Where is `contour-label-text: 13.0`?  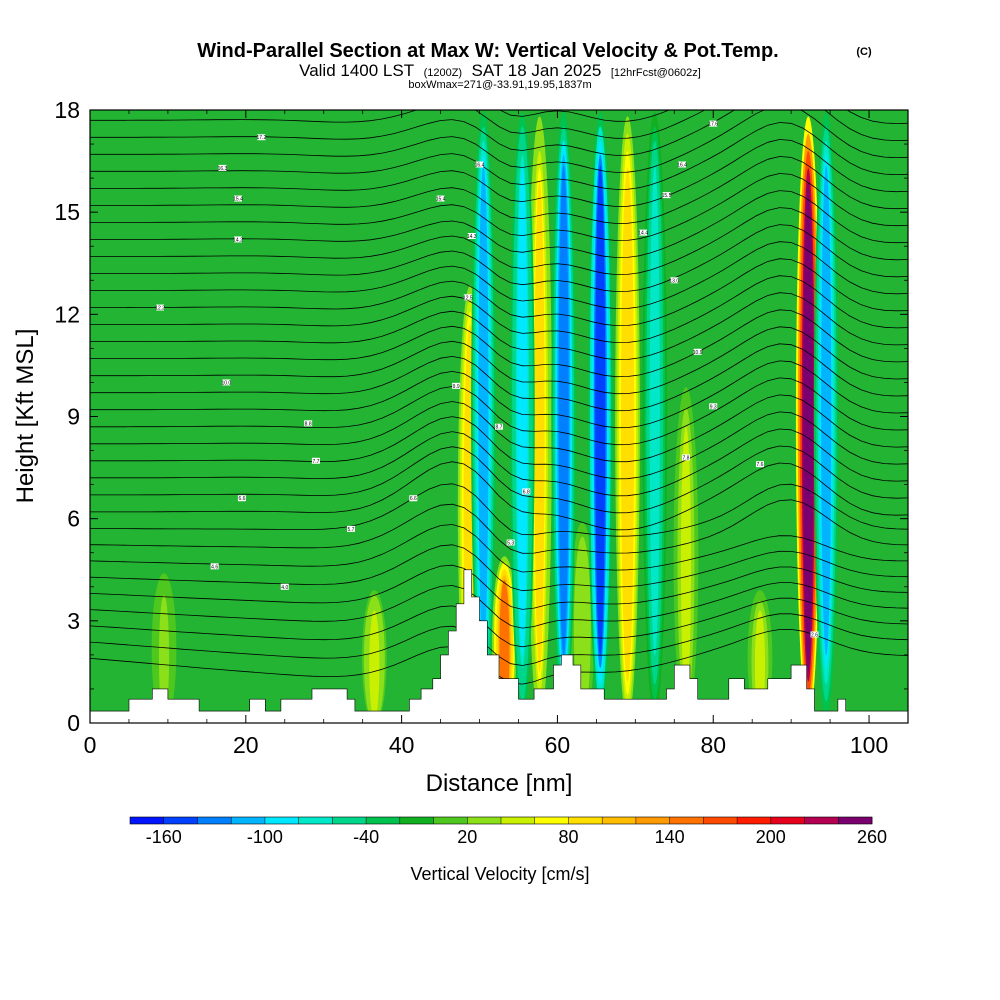 contour-label-text: 13.0 is located at coordinates (674, 281).